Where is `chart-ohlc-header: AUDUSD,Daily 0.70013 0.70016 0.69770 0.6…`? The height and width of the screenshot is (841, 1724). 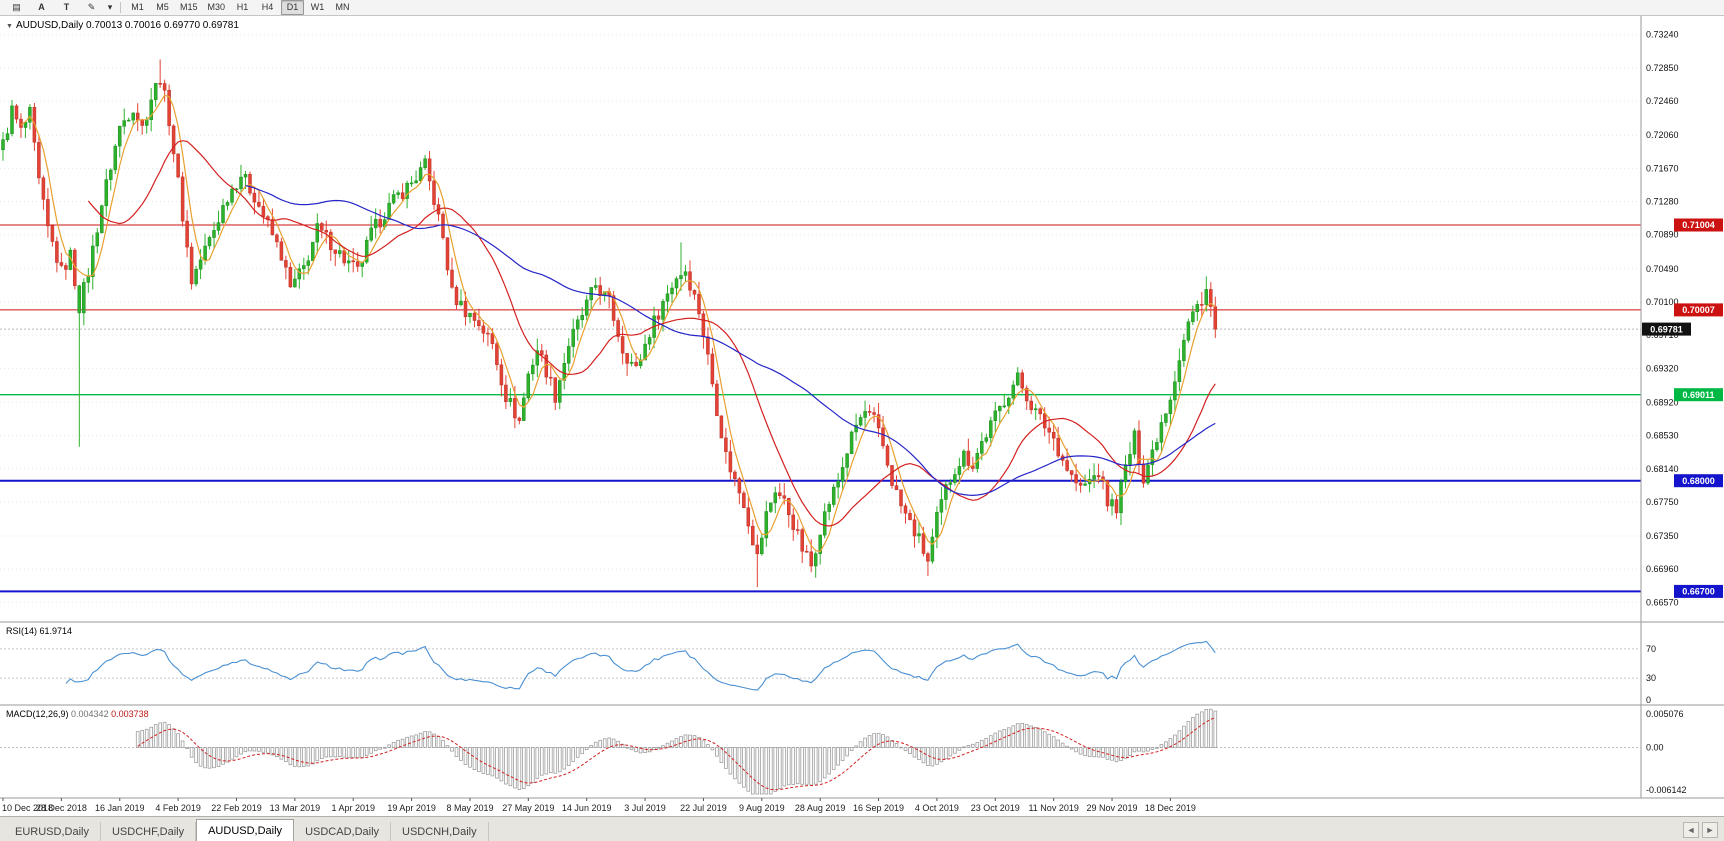
chart-ohlc-header: AUDUSD,Daily 0.70013 0.70016 0.69770 0.6… is located at coordinates (127, 25).